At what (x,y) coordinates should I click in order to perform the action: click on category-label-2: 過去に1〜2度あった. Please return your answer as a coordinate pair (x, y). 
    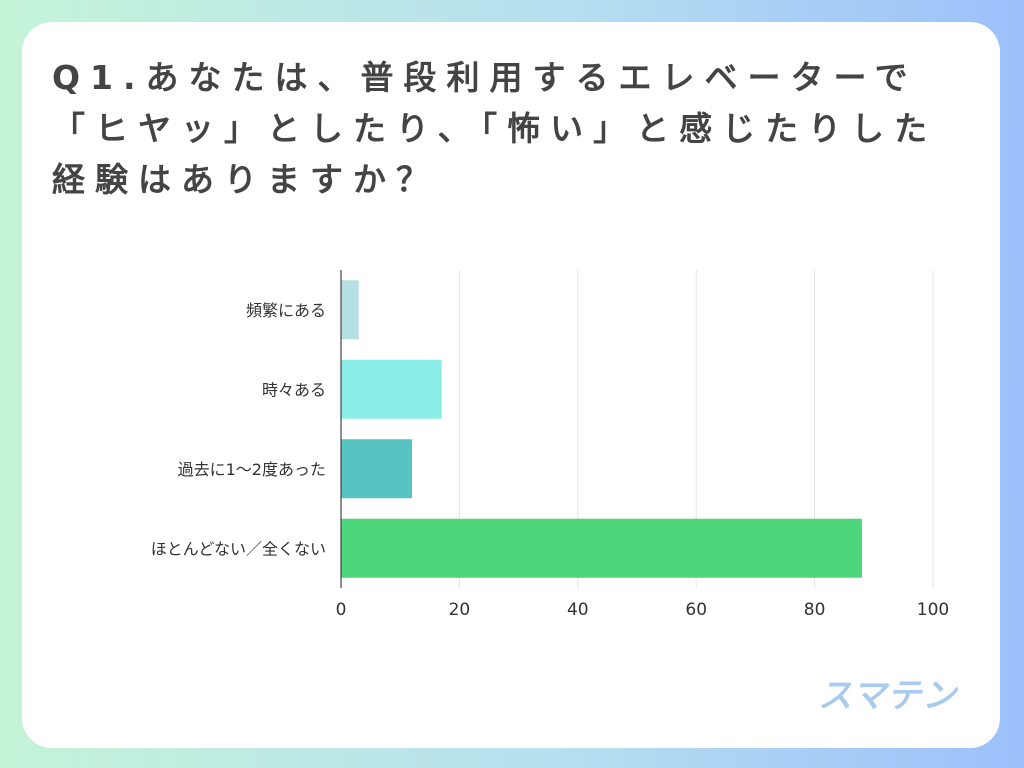
    Looking at the image, I should click on (252, 469).